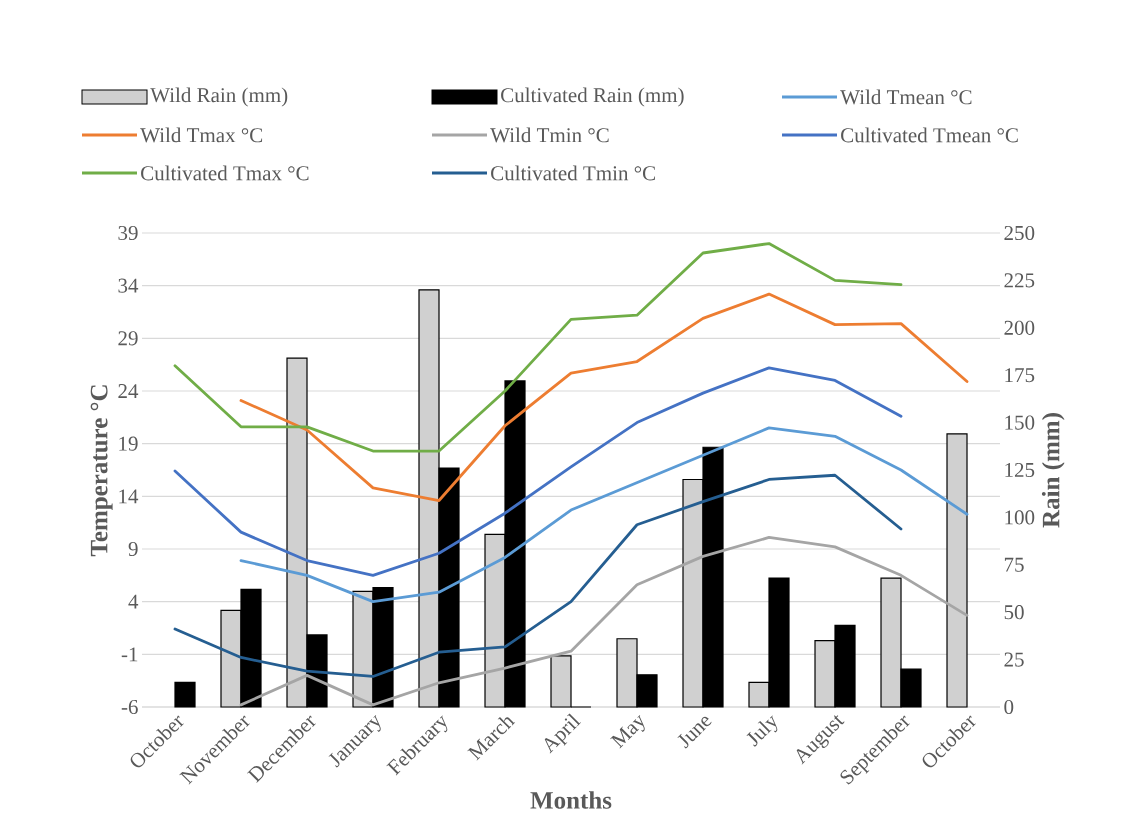  What do you see at coordinates (1019, 233) in the screenshot?
I see `y2-tick-label: 250` at bounding box center [1019, 233].